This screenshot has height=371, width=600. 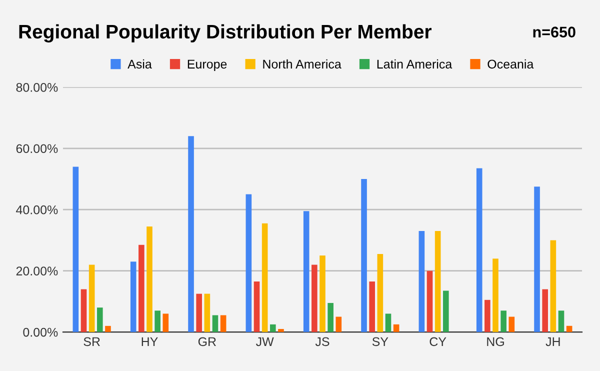 I want to click on x-tick-label: JS, so click(x=322, y=341).